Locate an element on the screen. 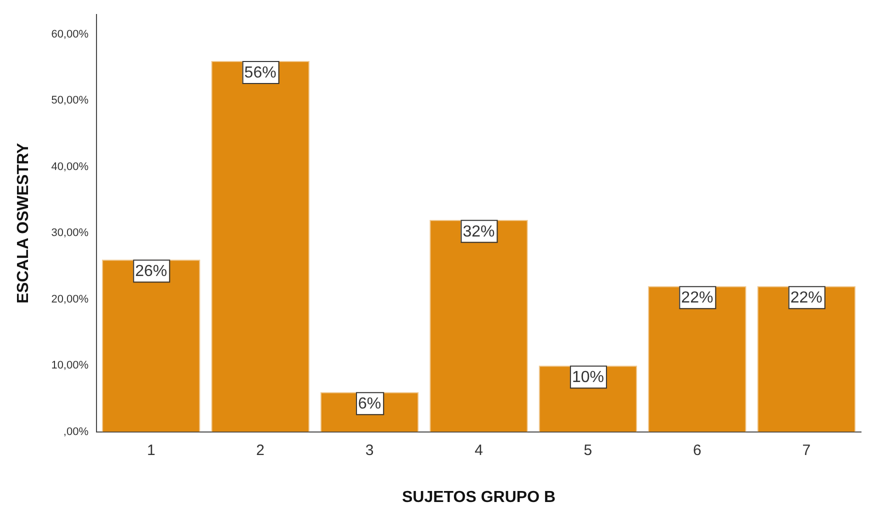  x-axis-title: SUJETOS GRUPO B is located at coordinates (479, 497).